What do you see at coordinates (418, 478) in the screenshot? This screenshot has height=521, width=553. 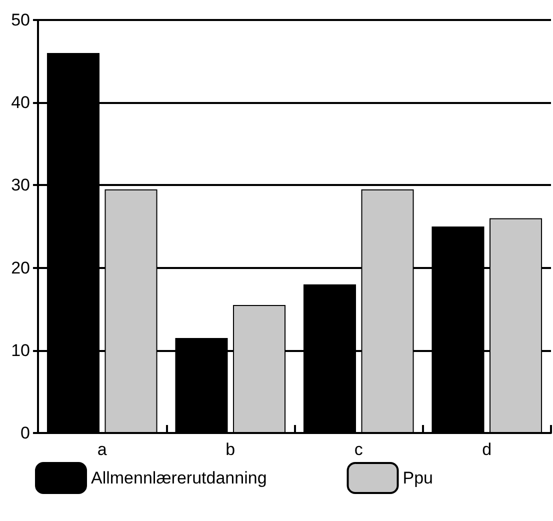 I see `legend-label: Ppu` at bounding box center [418, 478].